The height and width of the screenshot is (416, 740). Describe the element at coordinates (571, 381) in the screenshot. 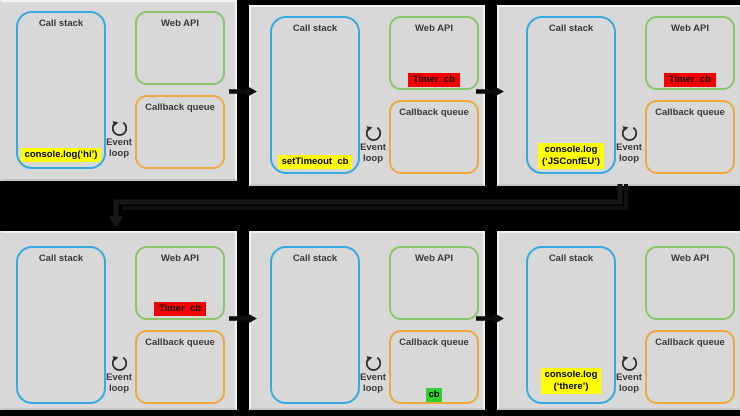

I see `call-stack-item-highlight: console.log (‘there’)` at that location.